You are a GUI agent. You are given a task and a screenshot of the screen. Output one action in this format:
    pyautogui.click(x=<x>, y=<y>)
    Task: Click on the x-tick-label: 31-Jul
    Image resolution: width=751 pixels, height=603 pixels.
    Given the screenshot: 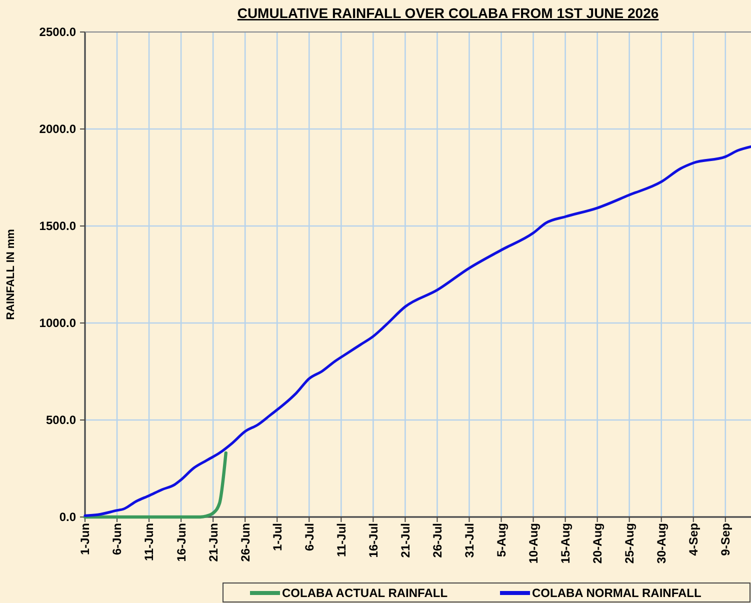 What is the action you would take?
    pyautogui.click(x=469, y=540)
    